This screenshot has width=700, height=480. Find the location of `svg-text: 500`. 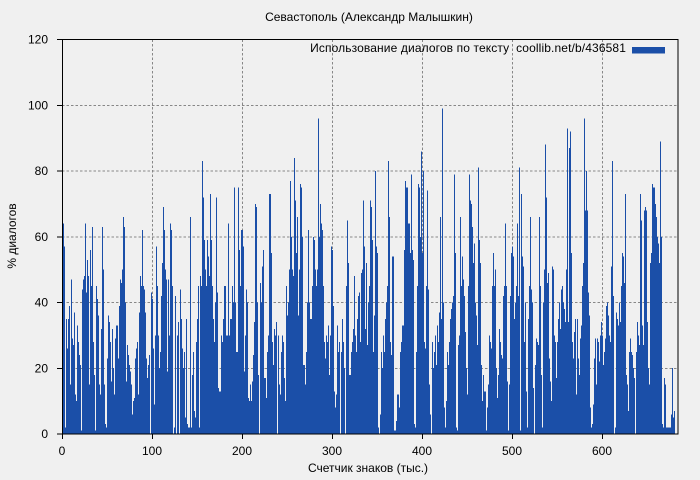

svg-text: 500 is located at coordinates (512, 451).